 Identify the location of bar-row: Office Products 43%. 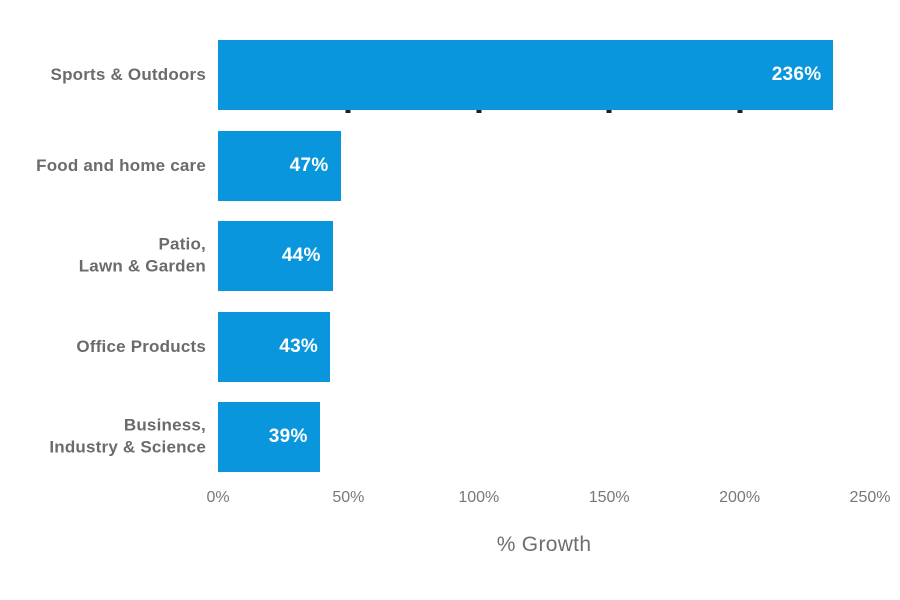
(450, 346).